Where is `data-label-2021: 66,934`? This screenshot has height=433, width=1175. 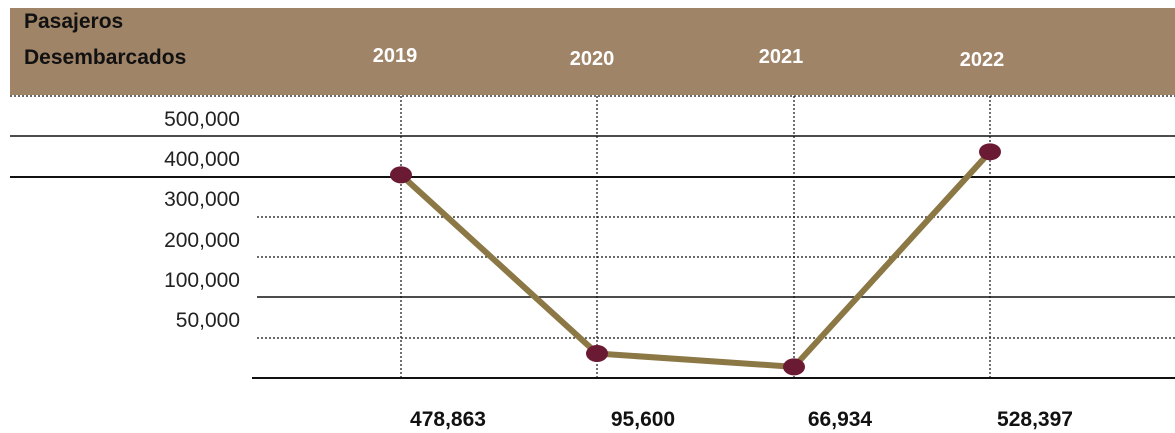
data-label-2021: 66,934 is located at coordinates (840, 419).